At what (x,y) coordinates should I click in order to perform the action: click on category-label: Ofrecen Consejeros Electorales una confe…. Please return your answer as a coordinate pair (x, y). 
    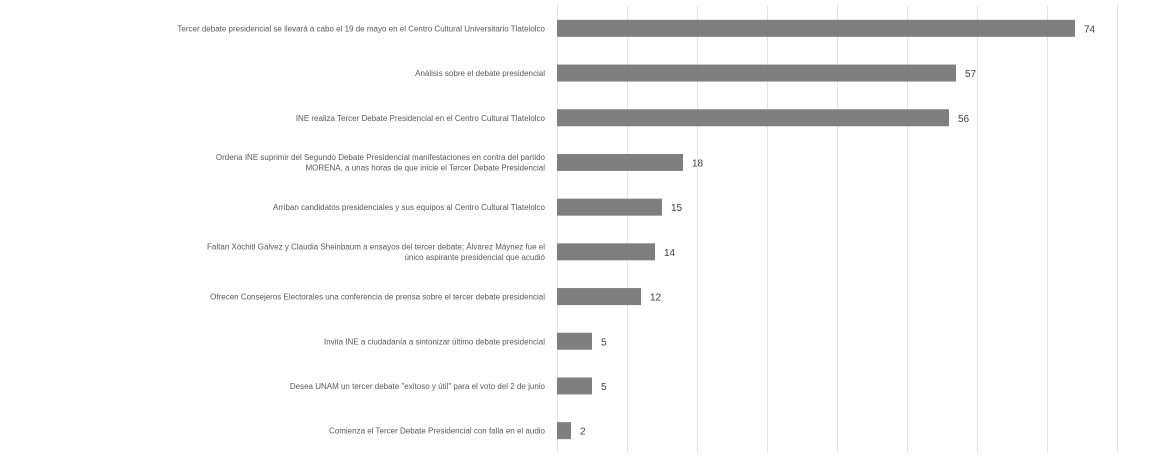
    Looking at the image, I should click on (377, 297).